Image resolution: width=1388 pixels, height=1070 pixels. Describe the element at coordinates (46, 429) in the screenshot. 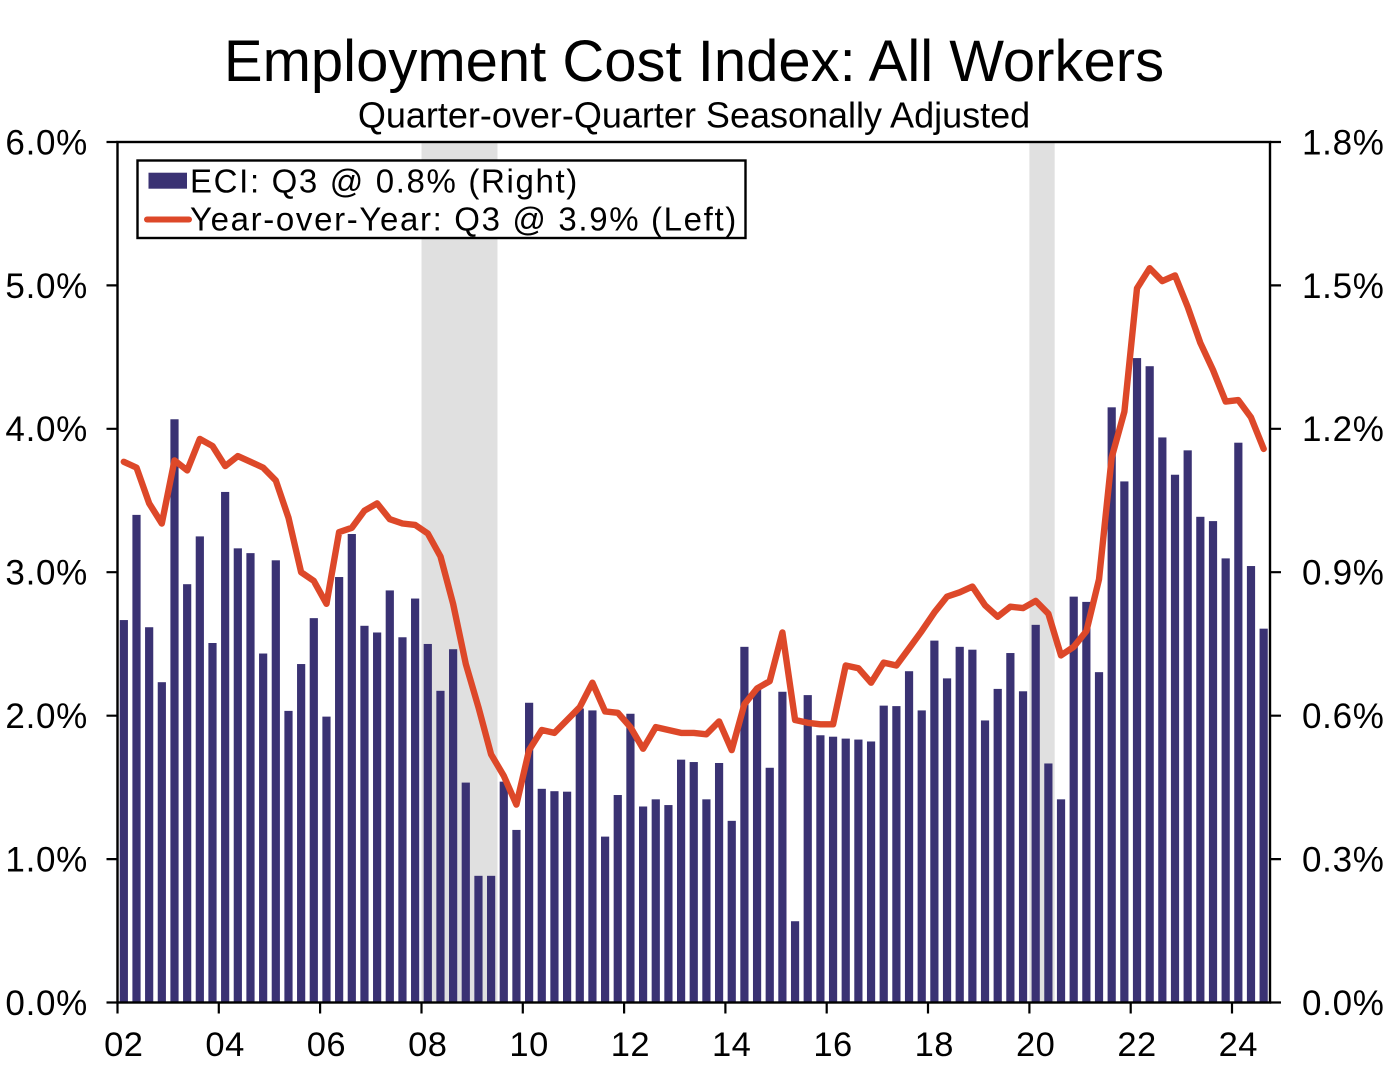

I see `svg-text: 4.0%` at that location.